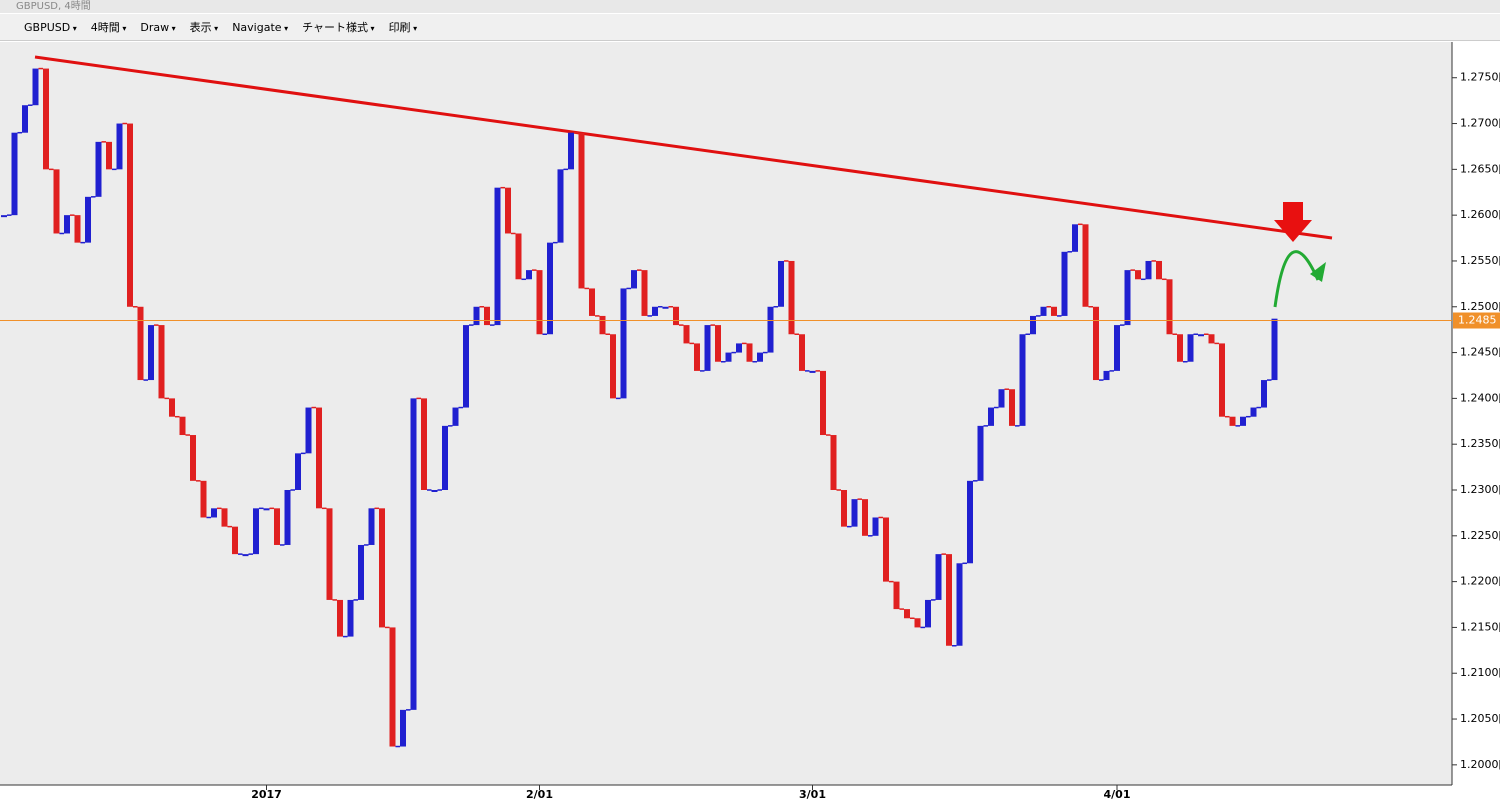 This screenshot has height=802, width=1500. Describe the element at coordinates (109, 27) in the screenshot. I see `timeframe-select: 4時間` at that location.